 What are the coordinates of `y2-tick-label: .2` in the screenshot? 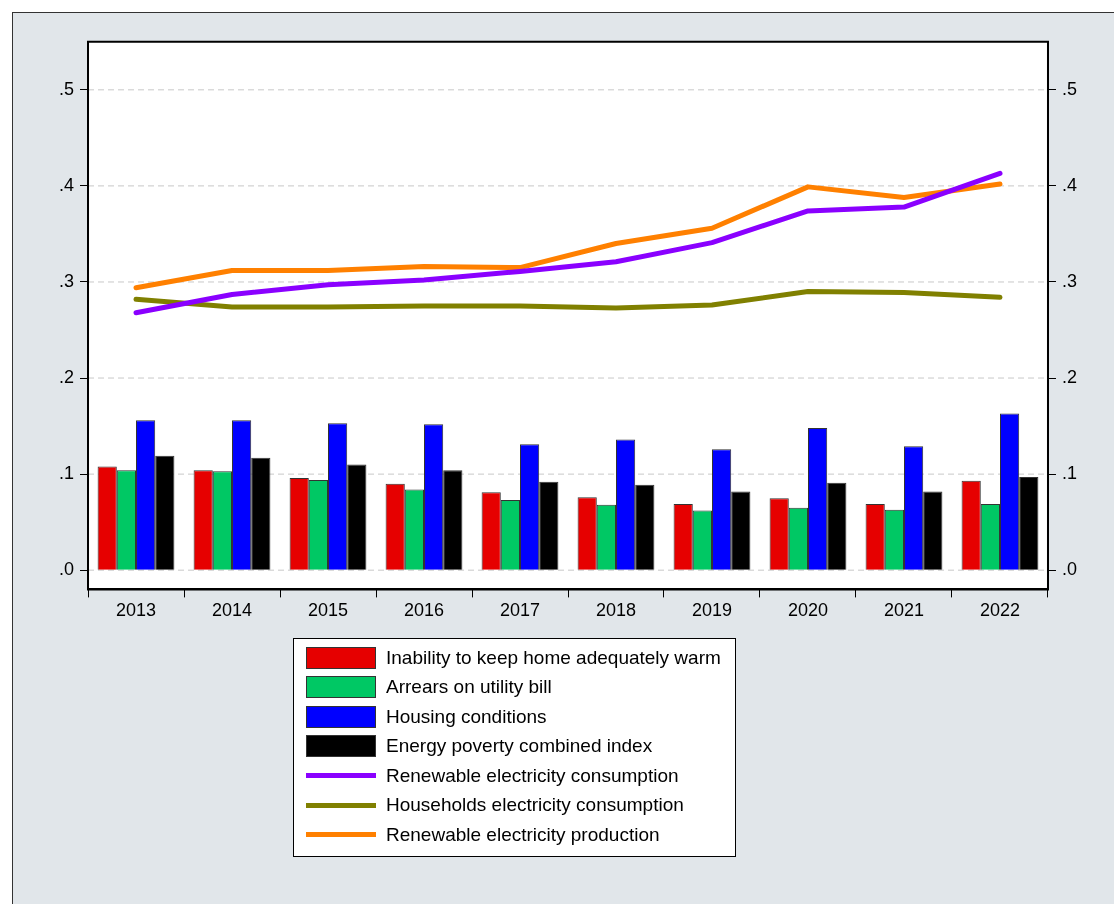 It's located at (1069, 377).